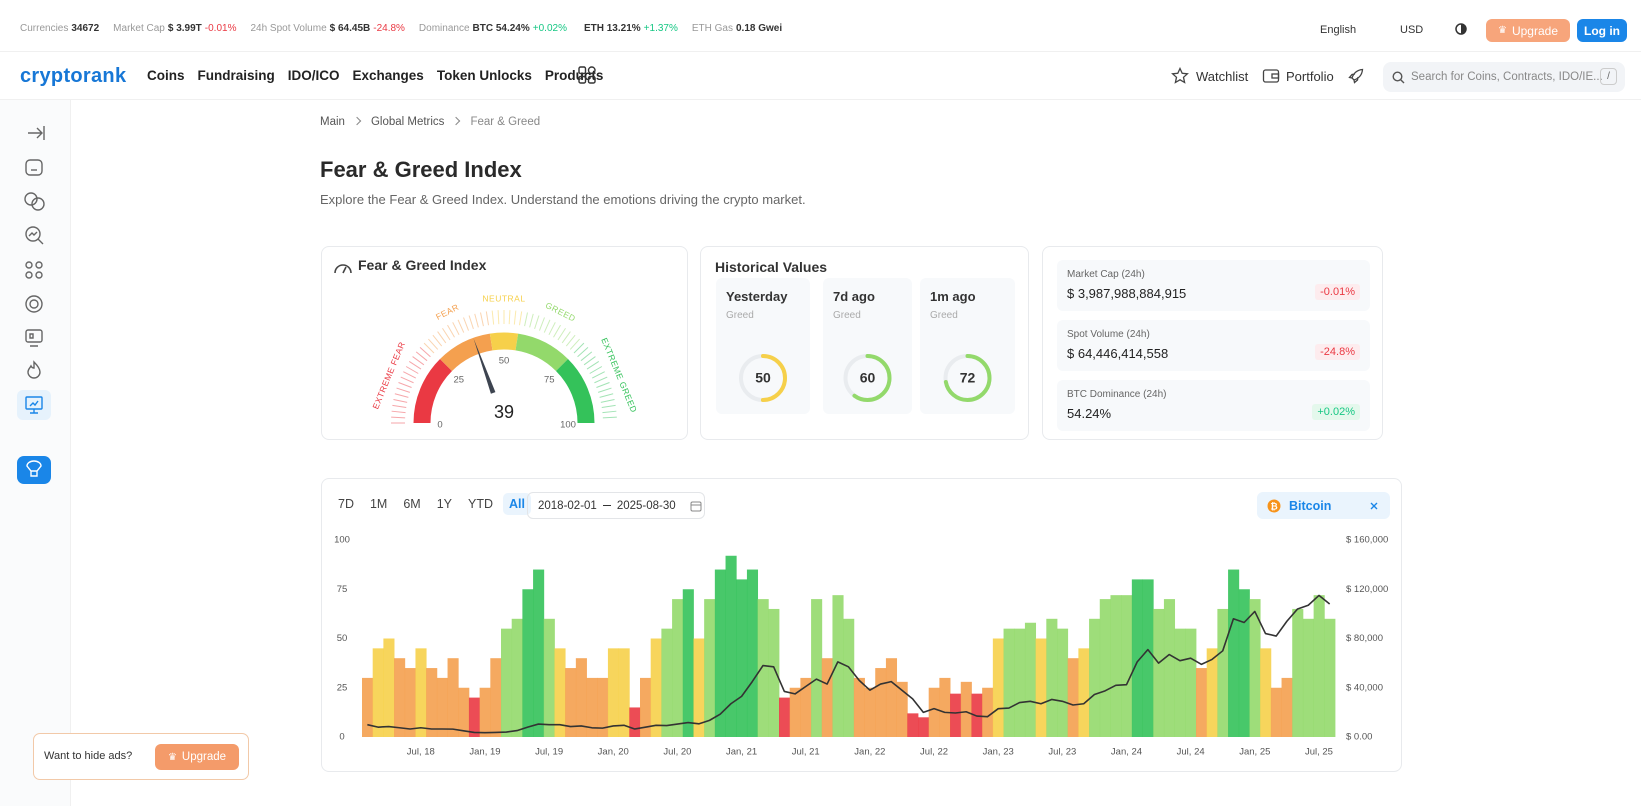 The image size is (1641, 806). Describe the element at coordinates (458, 379) in the screenshot. I see `gauge-tick-label: 25` at that location.